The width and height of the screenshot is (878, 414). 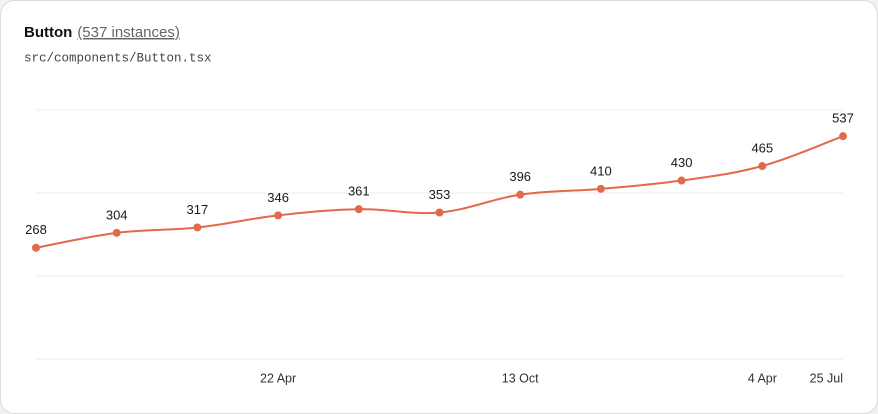 I want to click on chart-title: Button, so click(x=48, y=32).